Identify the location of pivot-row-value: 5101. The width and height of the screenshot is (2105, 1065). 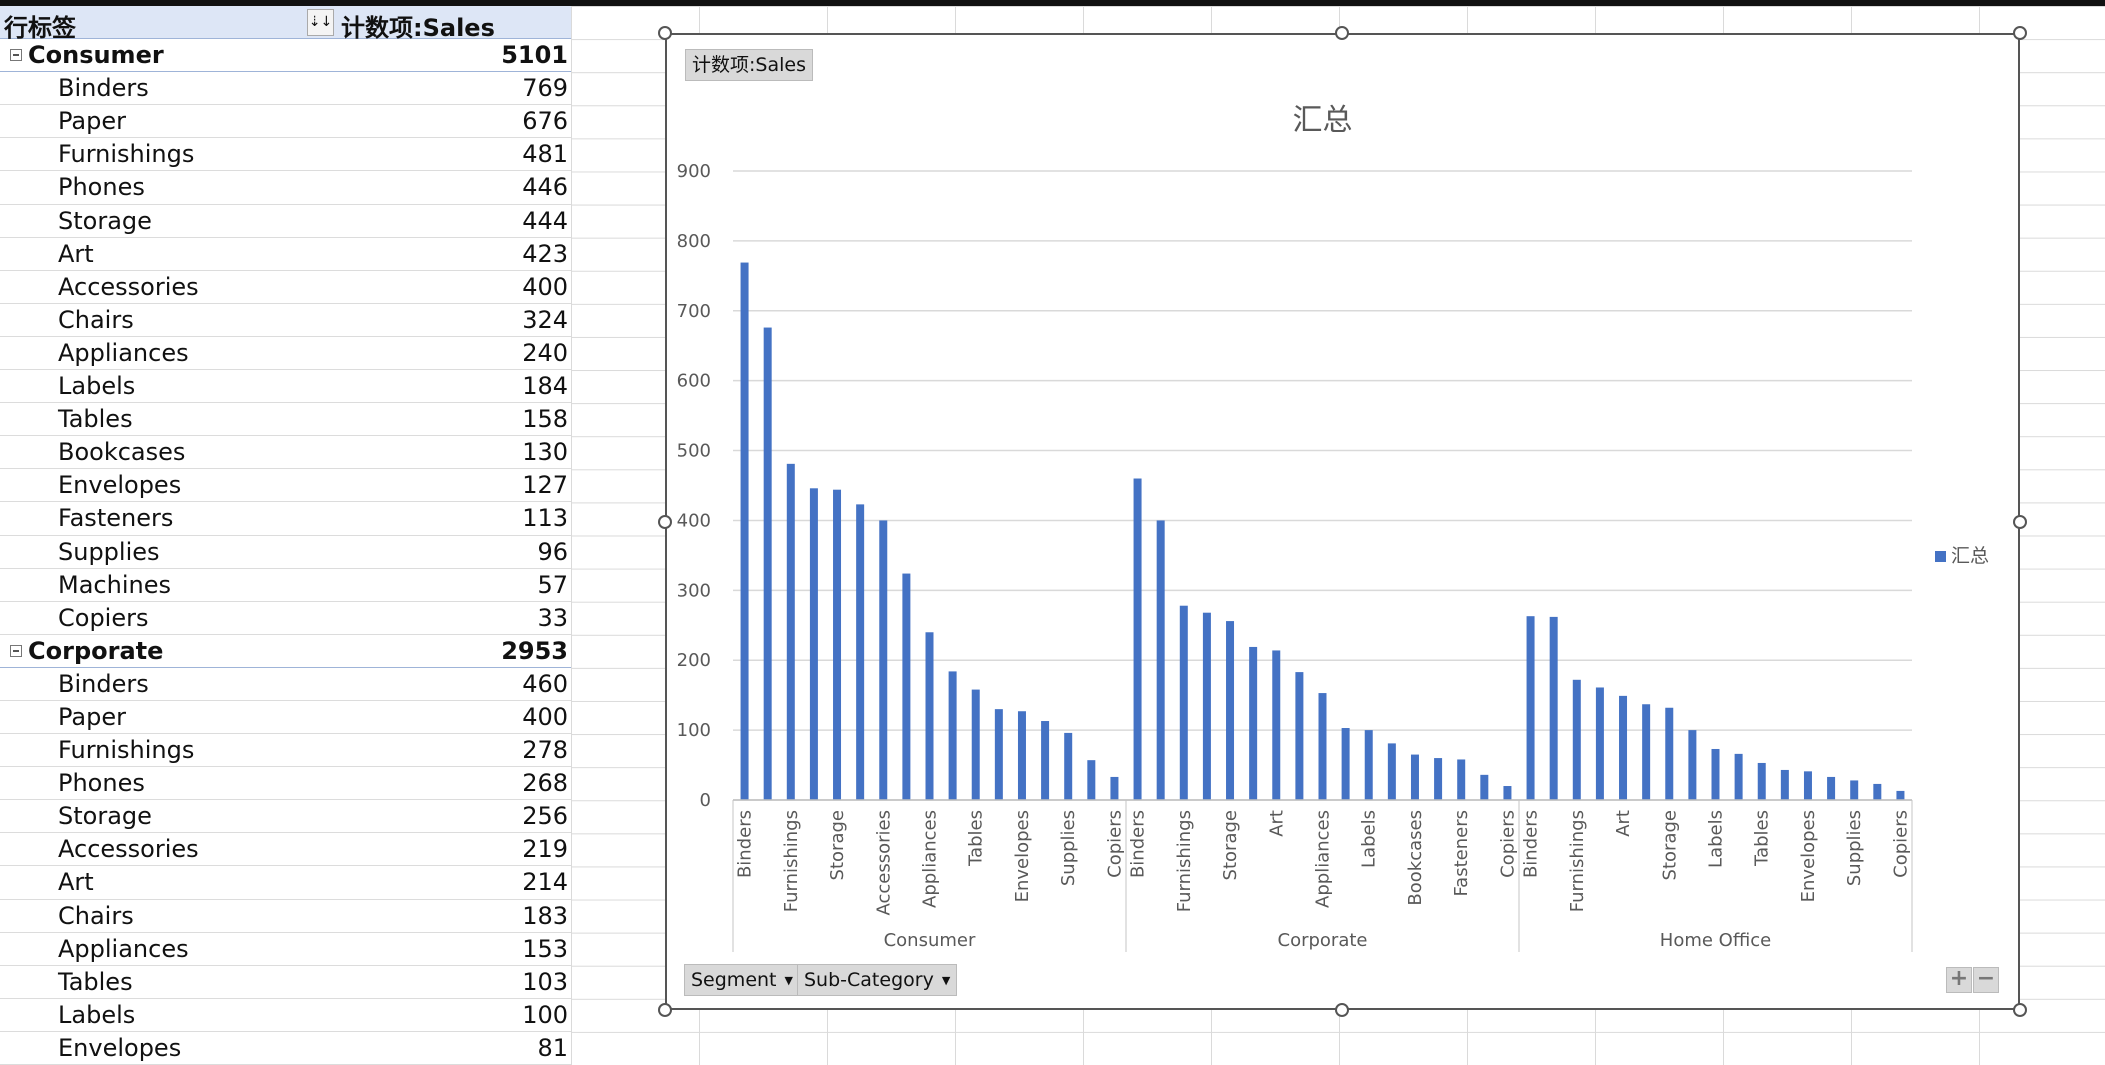
(534, 55).